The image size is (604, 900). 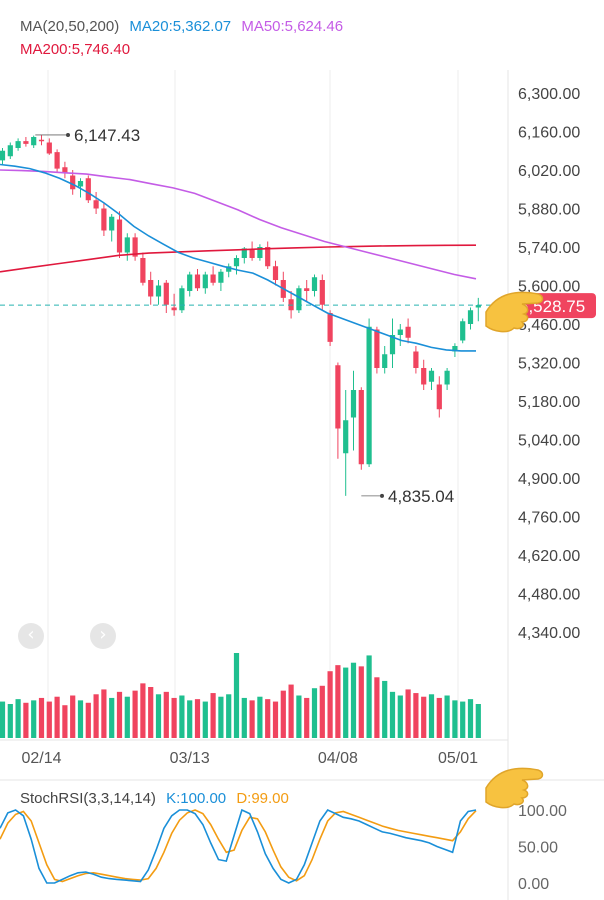 What do you see at coordinates (190, 758) in the screenshot?
I see `date-label: 03/13` at bounding box center [190, 758].